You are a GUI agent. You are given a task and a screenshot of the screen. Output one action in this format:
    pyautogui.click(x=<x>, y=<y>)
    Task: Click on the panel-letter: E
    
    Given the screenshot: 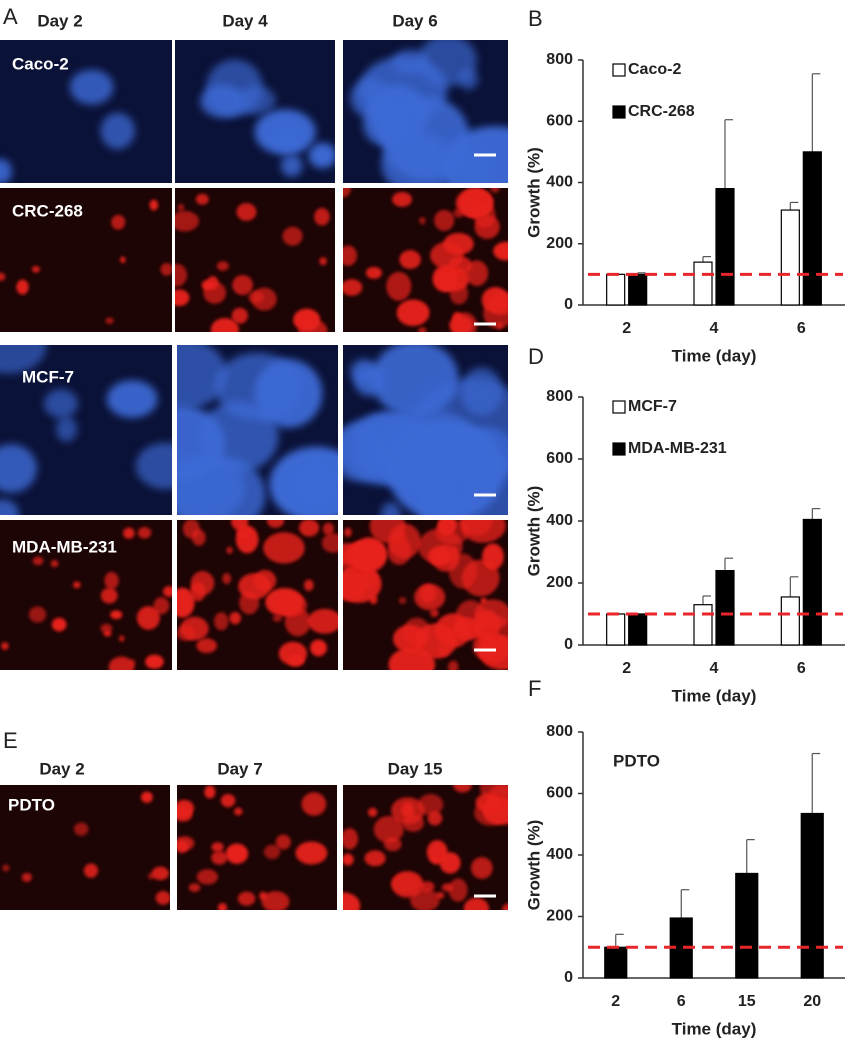 What is the action you would take?
    pyautogui.click(x=10, y=740)
    